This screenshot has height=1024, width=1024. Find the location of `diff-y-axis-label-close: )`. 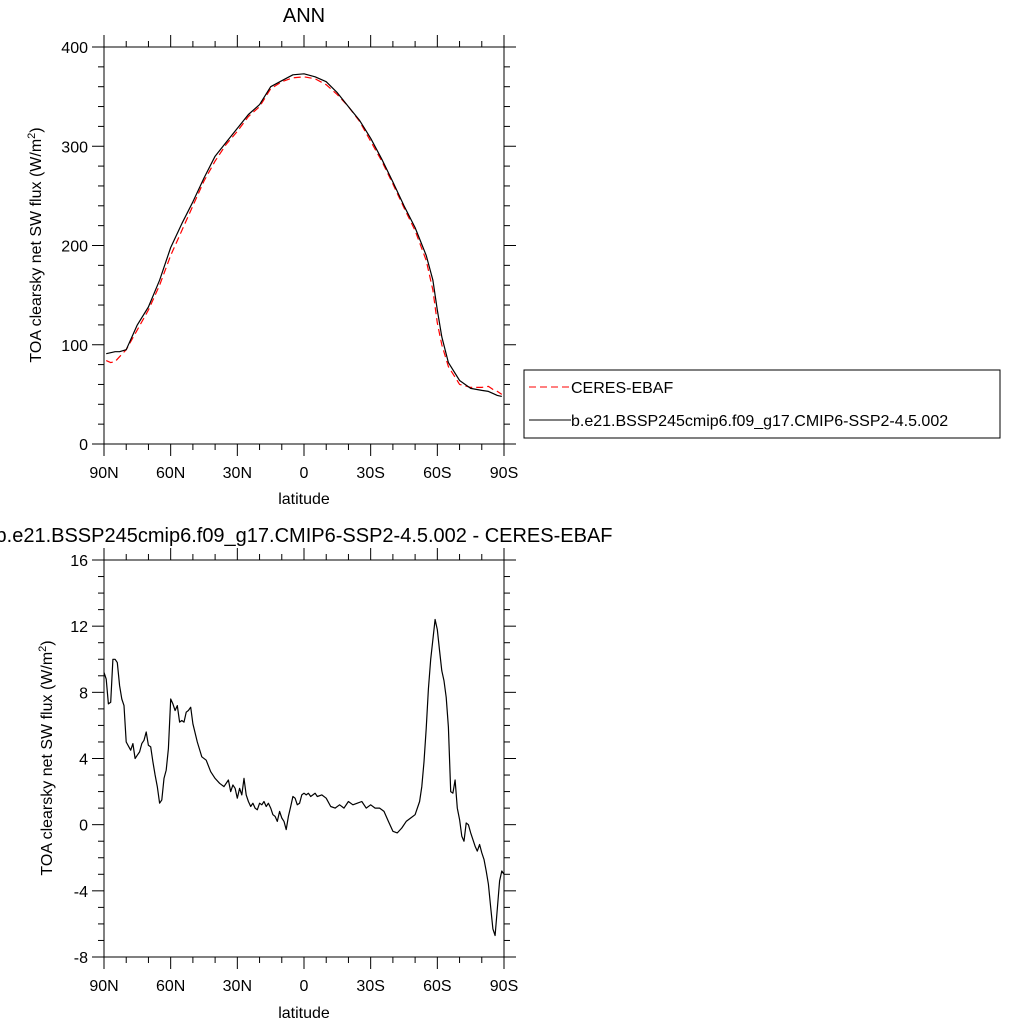

diff-y-axis-label-close: ) is located at coordinates (47, 642).